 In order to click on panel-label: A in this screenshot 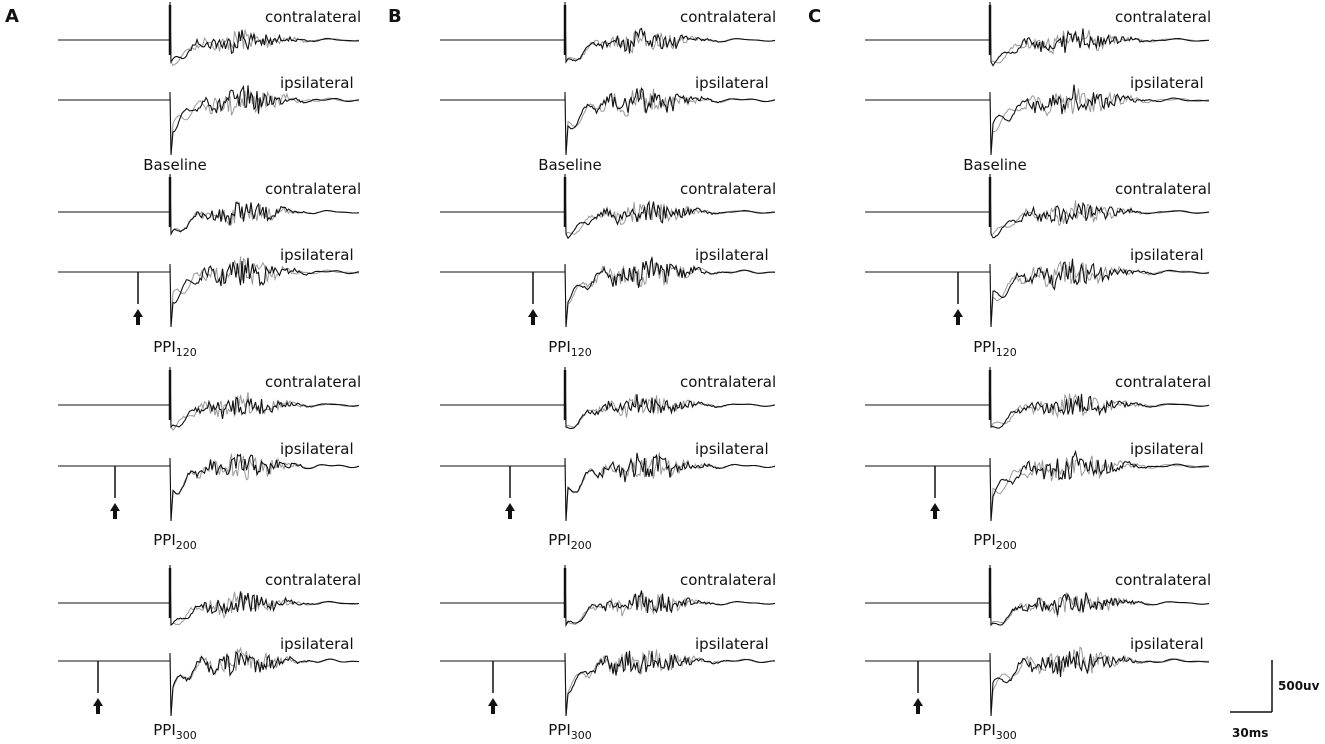, I will do `click(12, 16)`.